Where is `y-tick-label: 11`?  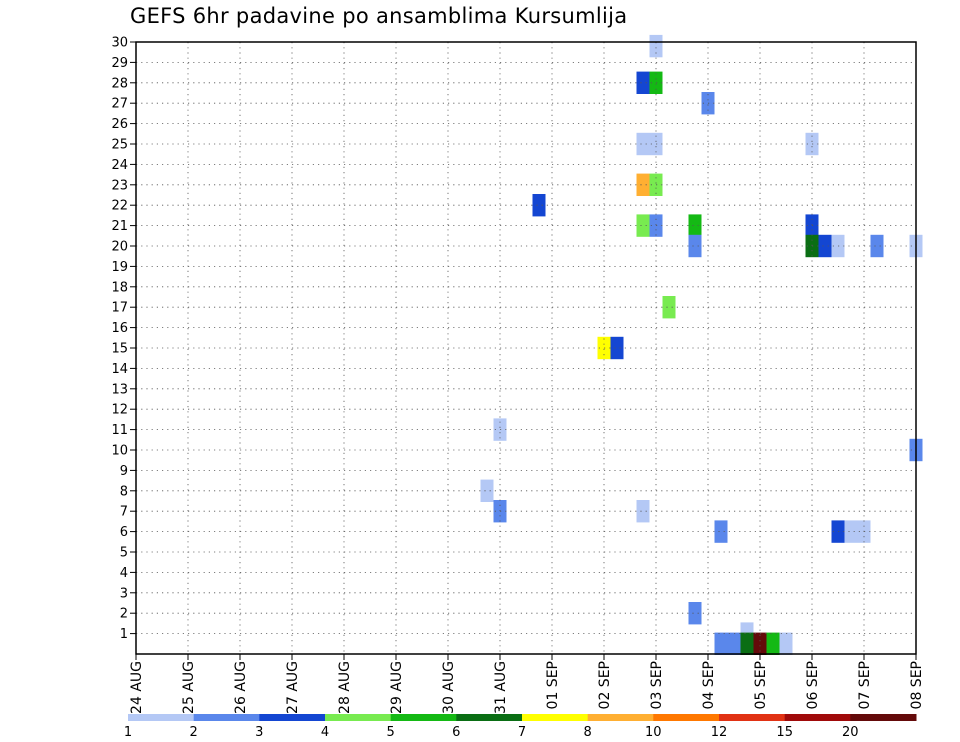 y-tick-label: 11 is located at coordinates (119, 430).